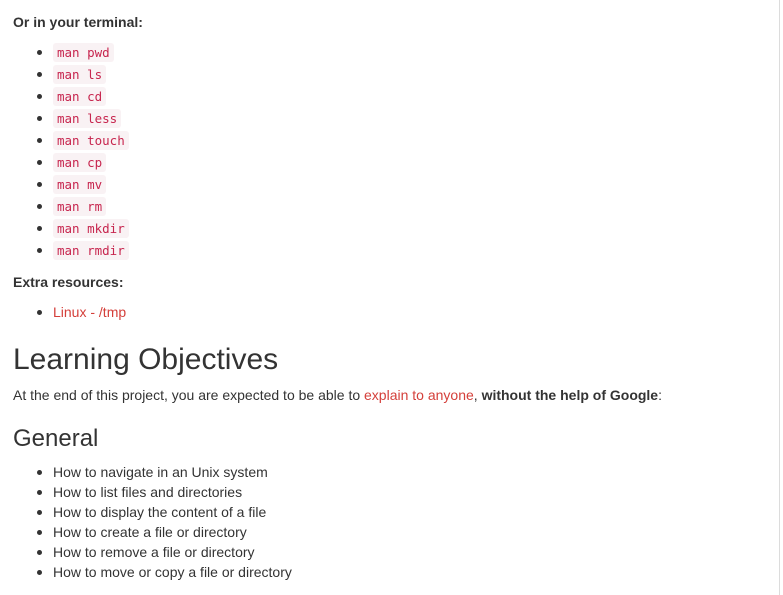 The width and height of the screenshot is (783, 595). I want to click on intro-bold-text: without the help of Google, so click(570, 395).